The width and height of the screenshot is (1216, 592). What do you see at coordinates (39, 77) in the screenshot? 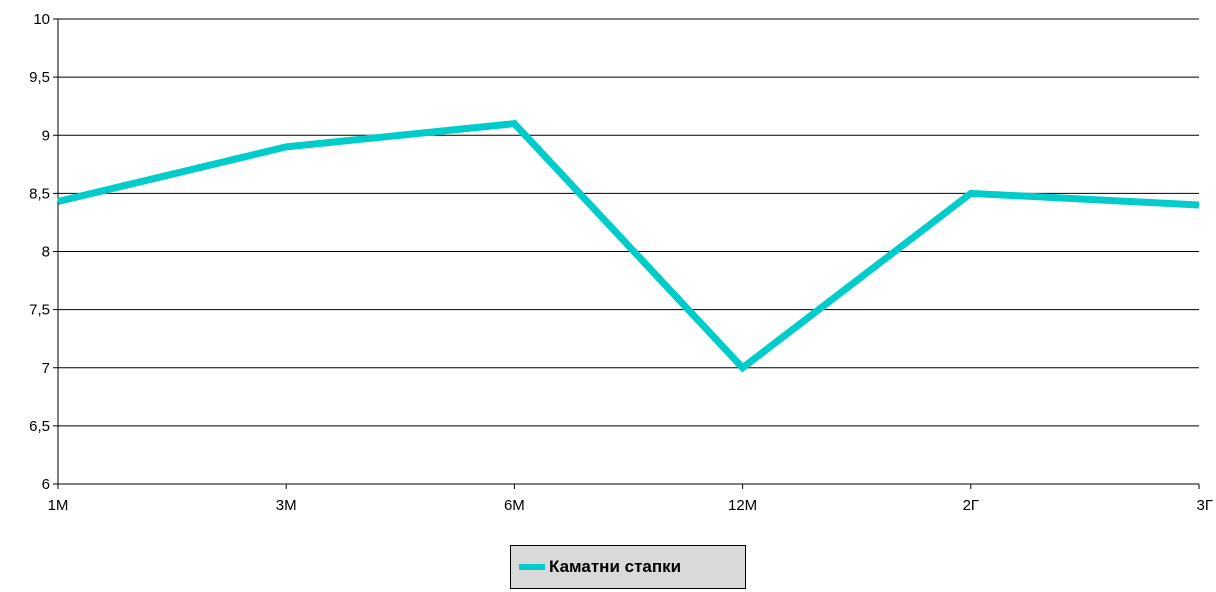
I see `y-tick-label-7: 9,5` at bounding box center [39, 77].